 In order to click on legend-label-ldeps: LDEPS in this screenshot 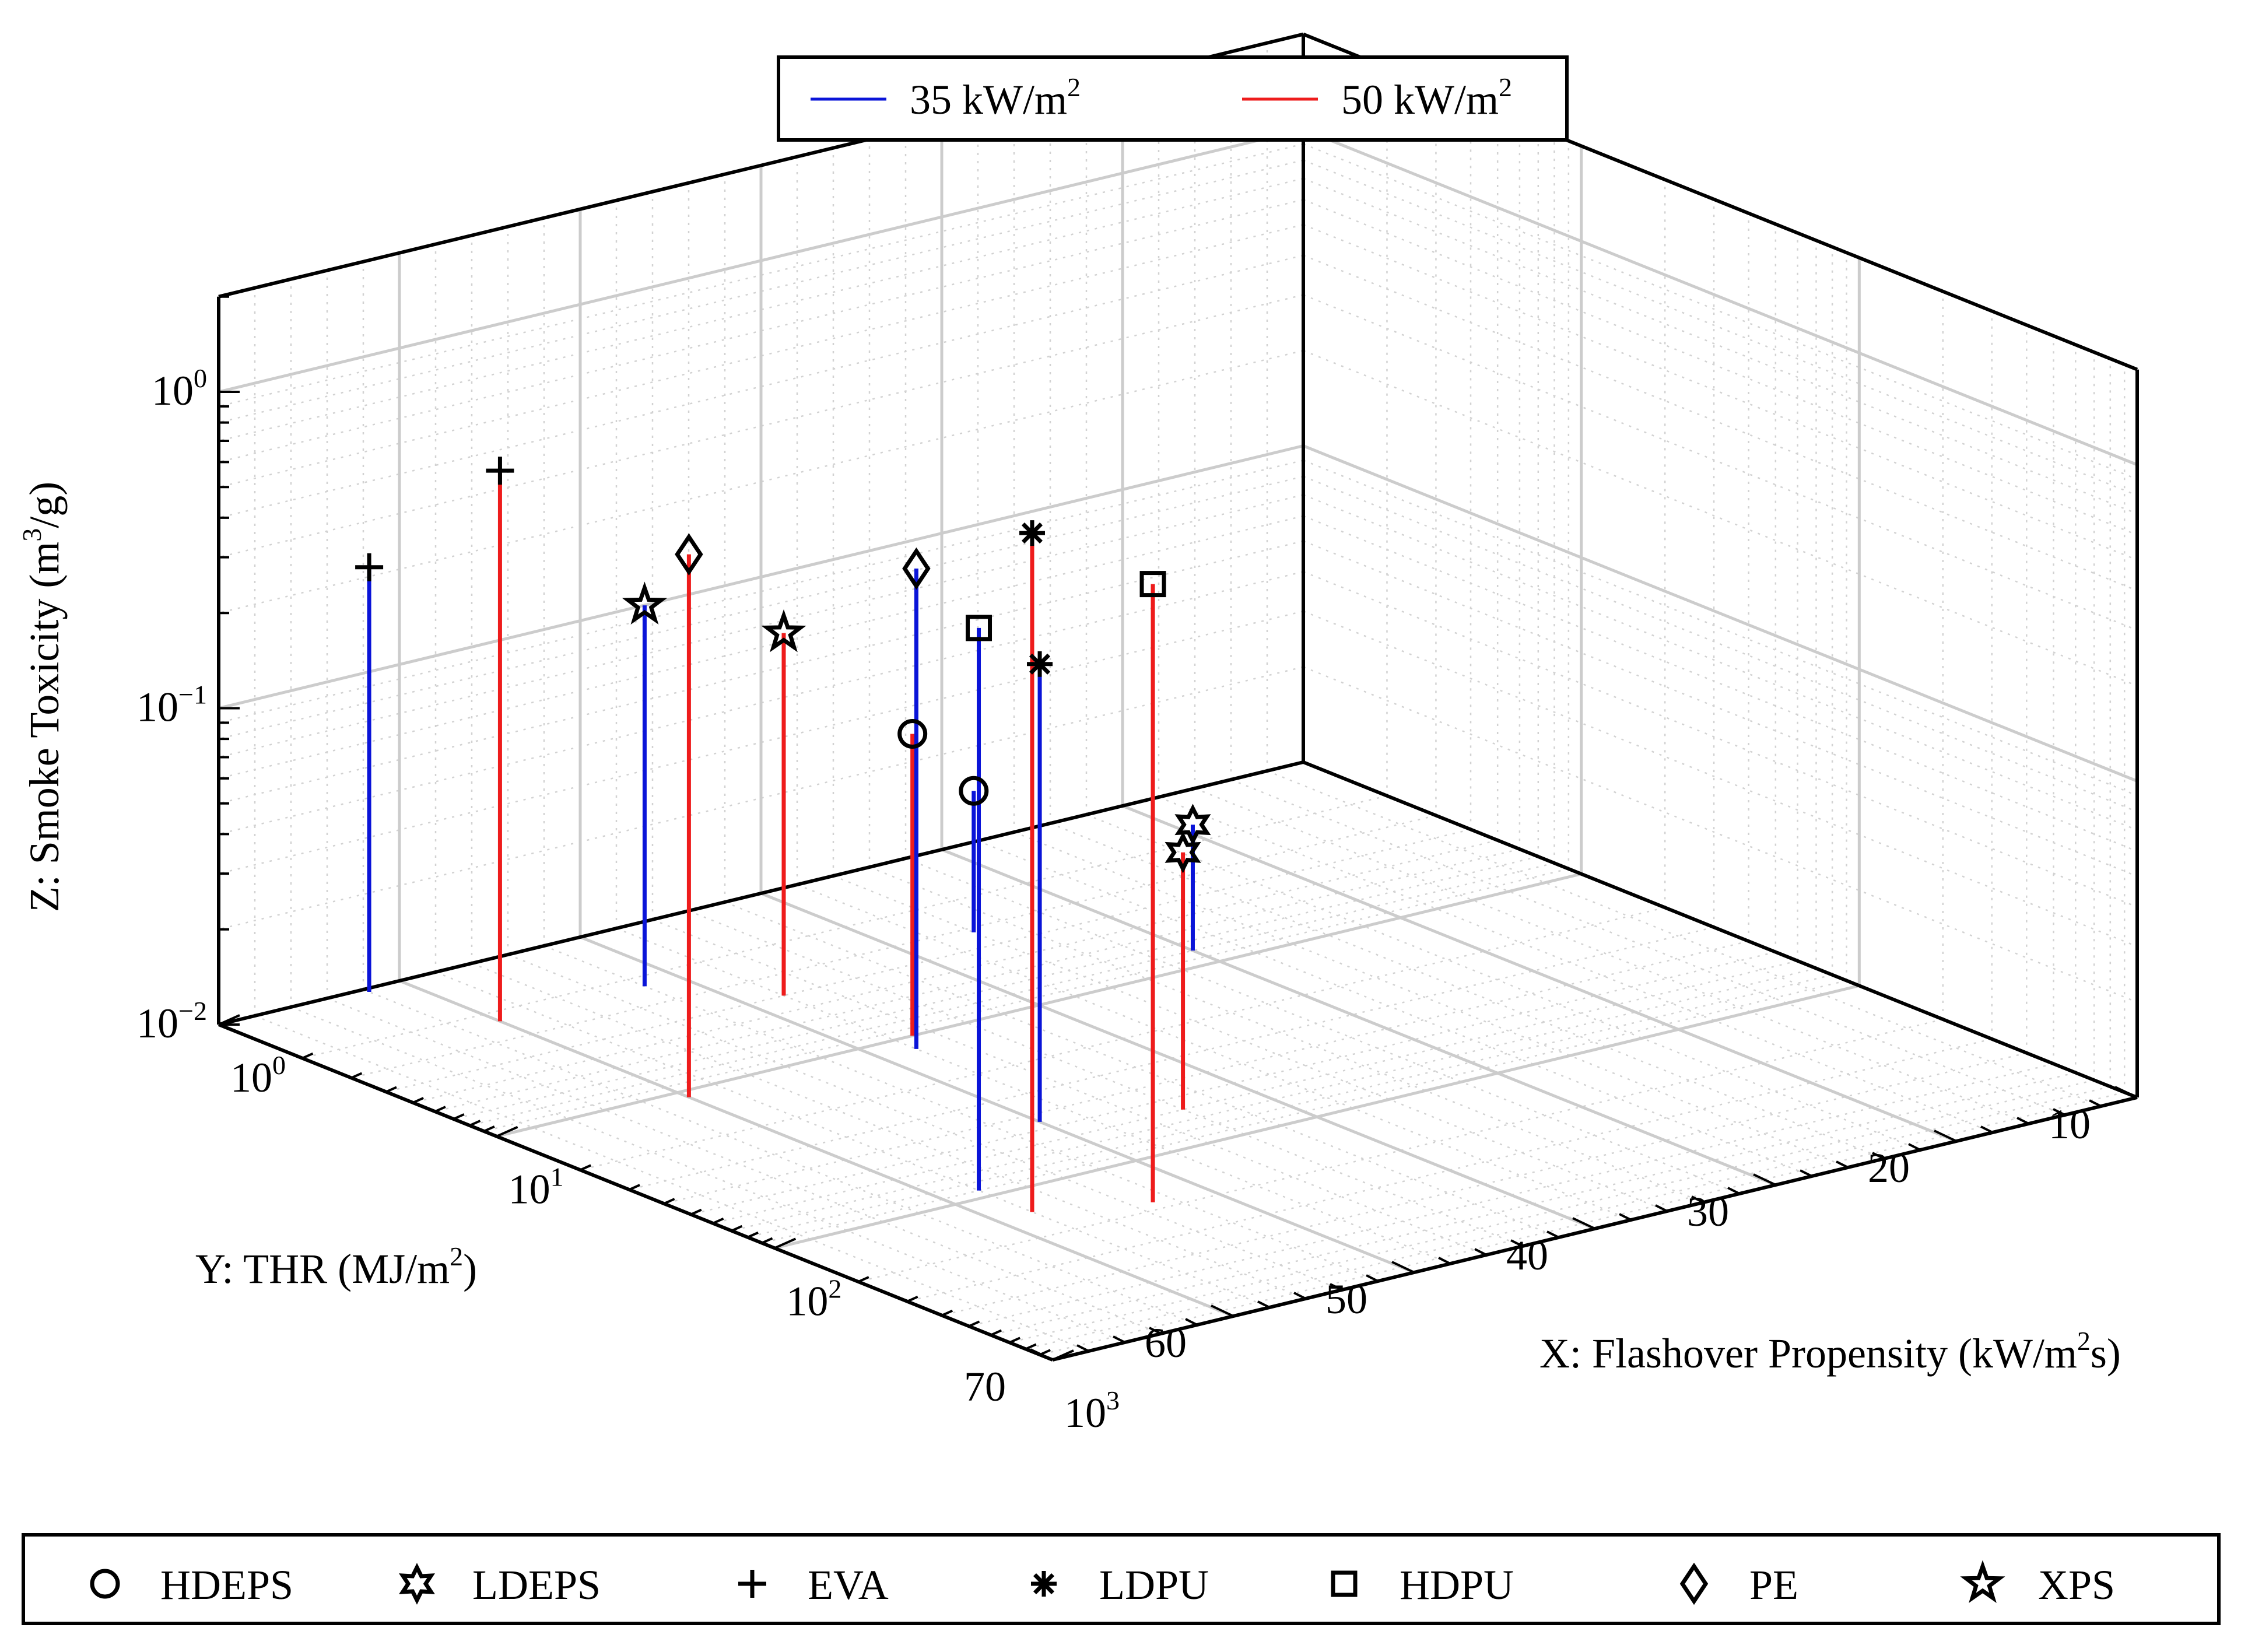, I will do `click(536, 1585)`.